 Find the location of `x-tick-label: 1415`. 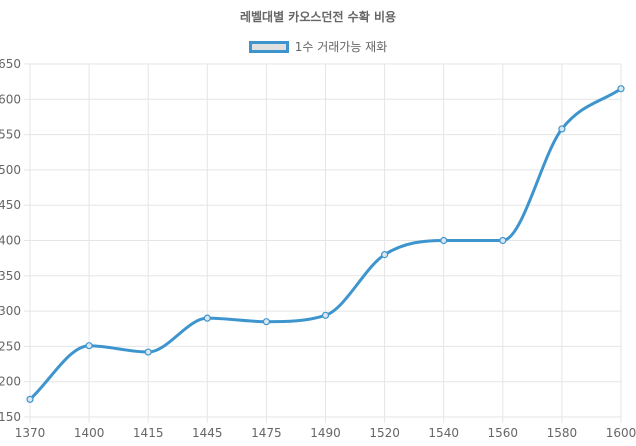

x-tick-label: 1415 is located at coordinates (148, 433).